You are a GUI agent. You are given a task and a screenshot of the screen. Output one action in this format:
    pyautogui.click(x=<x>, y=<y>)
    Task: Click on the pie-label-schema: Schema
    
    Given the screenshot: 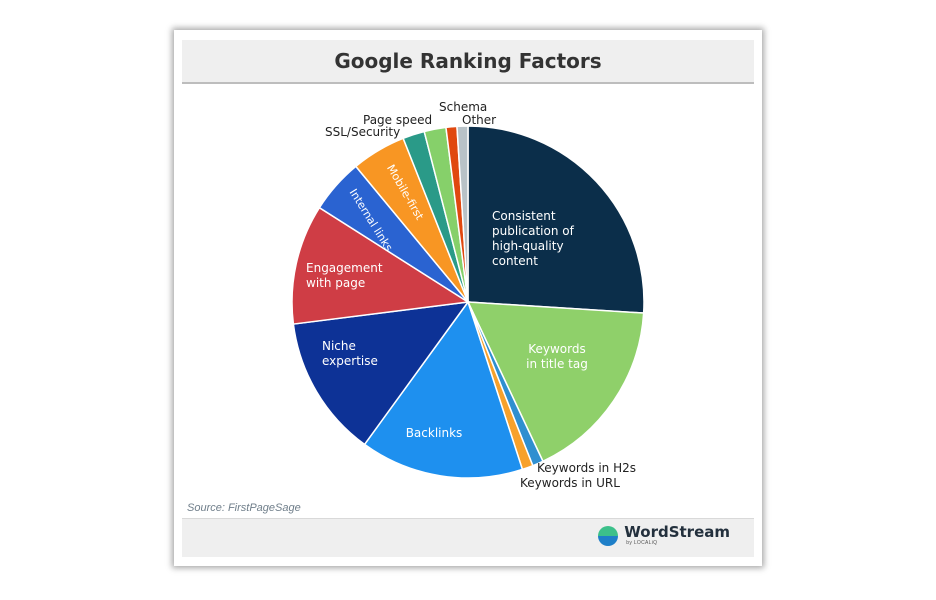 What is the action you would take?
    pyautogui.click(x=463, y=107)
    